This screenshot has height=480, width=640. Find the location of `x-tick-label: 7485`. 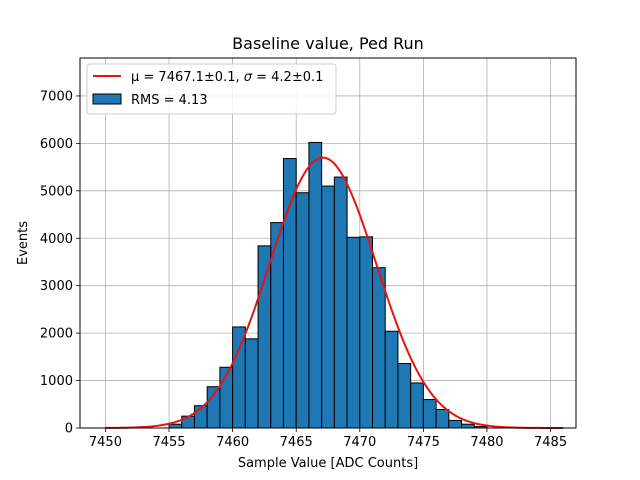

x-tick-label: 7485 is located at coordinates (550, 442).